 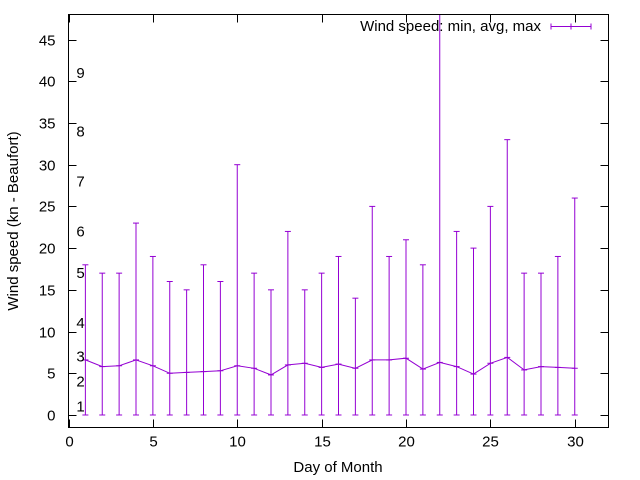 I want to click on beaufort-label: 3, so click(x=80, y=357).